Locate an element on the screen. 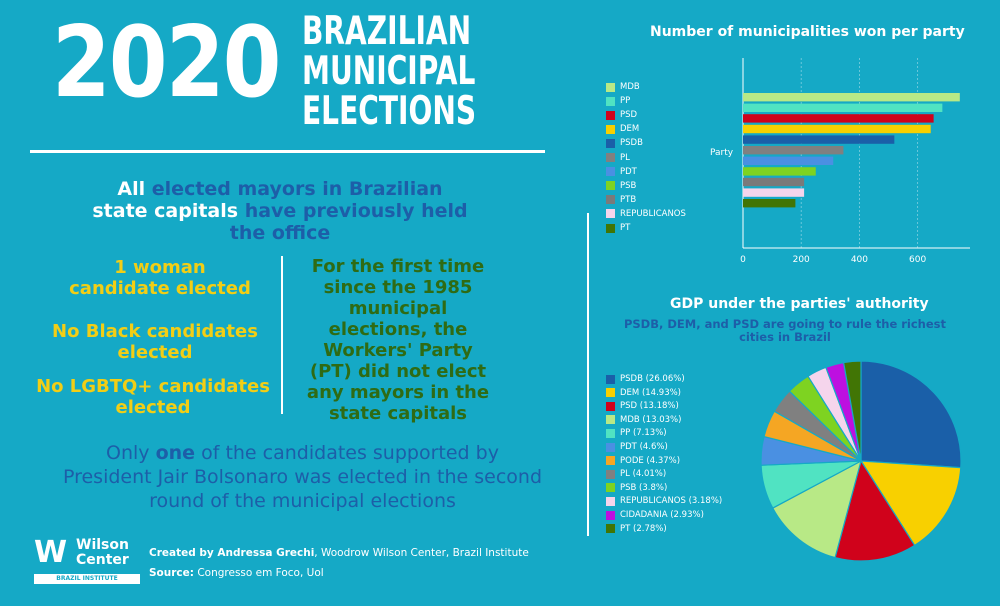  pie-legend-item: PSB (3.8%) is located at coordinates (636, 488).